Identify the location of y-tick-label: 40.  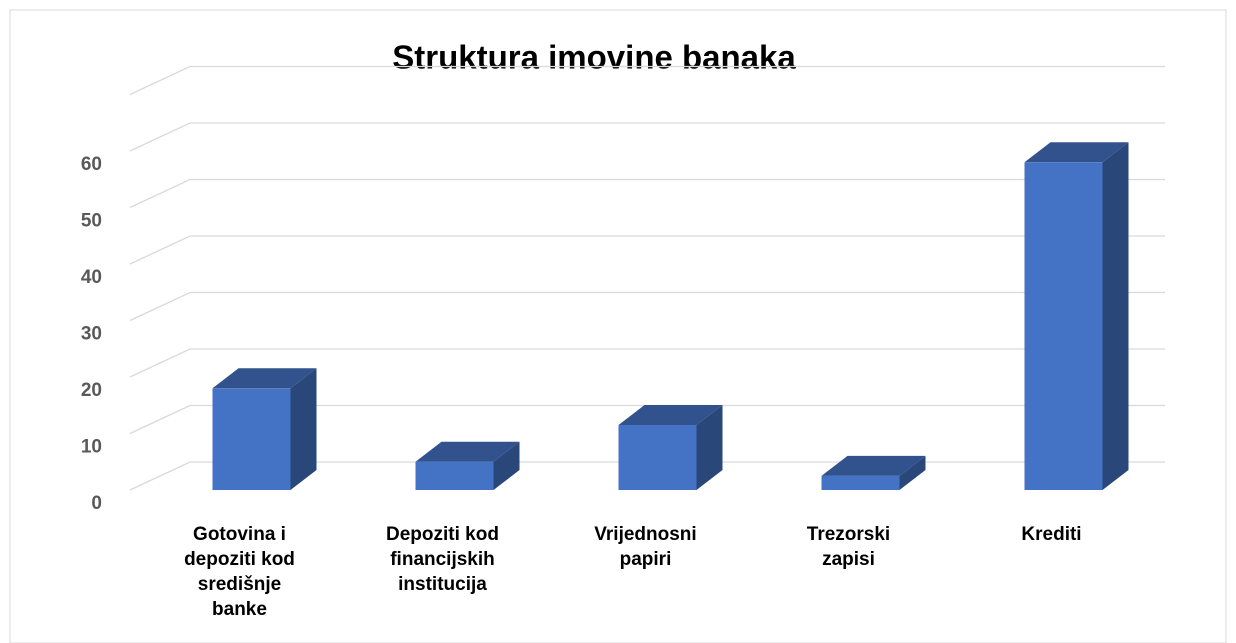
(91, 277).